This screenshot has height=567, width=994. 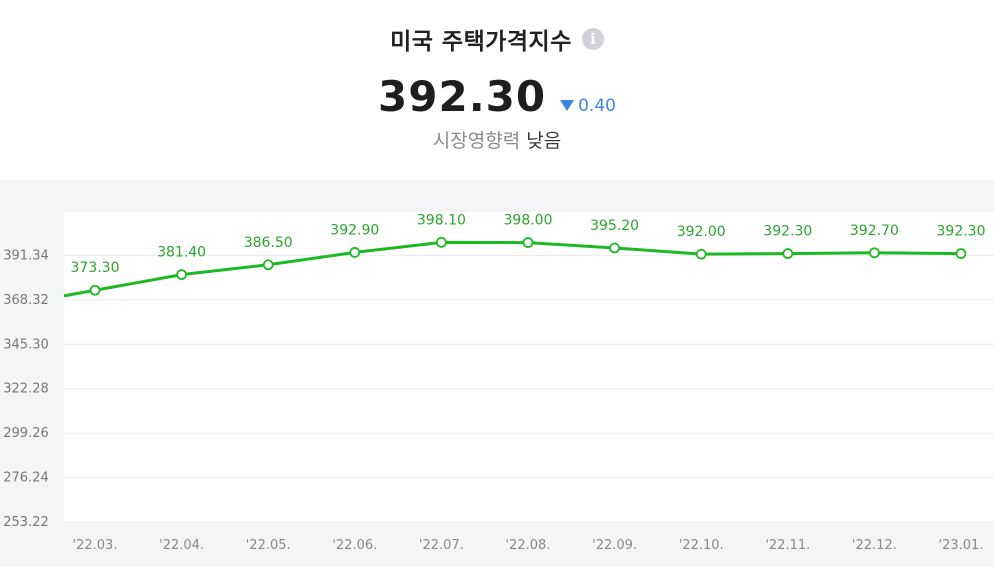 What do you see at coordinates (961, 545) in the screenshot?
I see `x-tick-label: '23.01.` at bounding box center [961, 545].